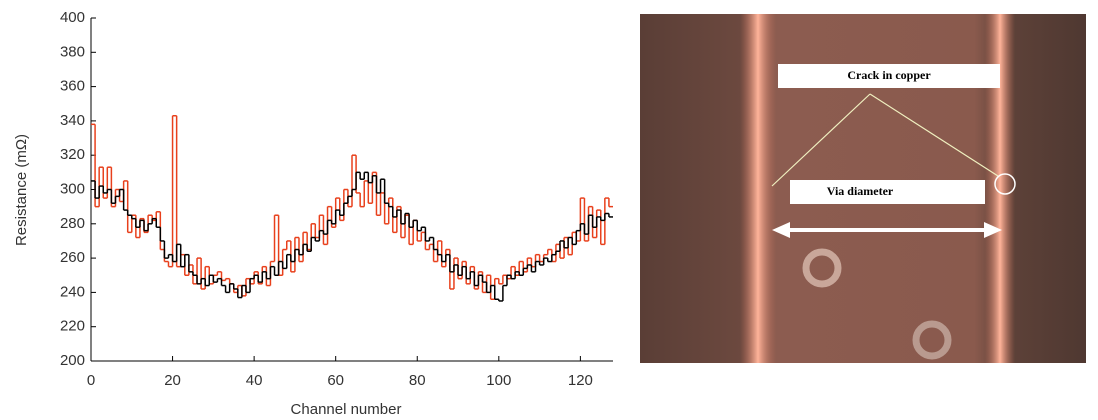 Image resolution: width=1098 pixels, height=420 pixels. I want to click on y-tick-label: 400, so click(72, 17).